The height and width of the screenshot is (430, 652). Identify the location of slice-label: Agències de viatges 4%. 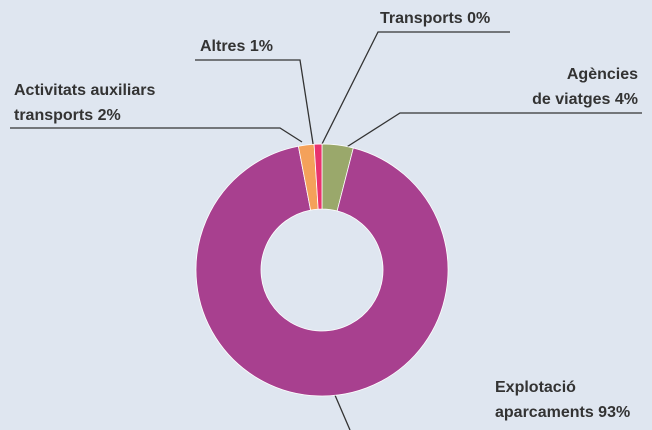
(585, 87).